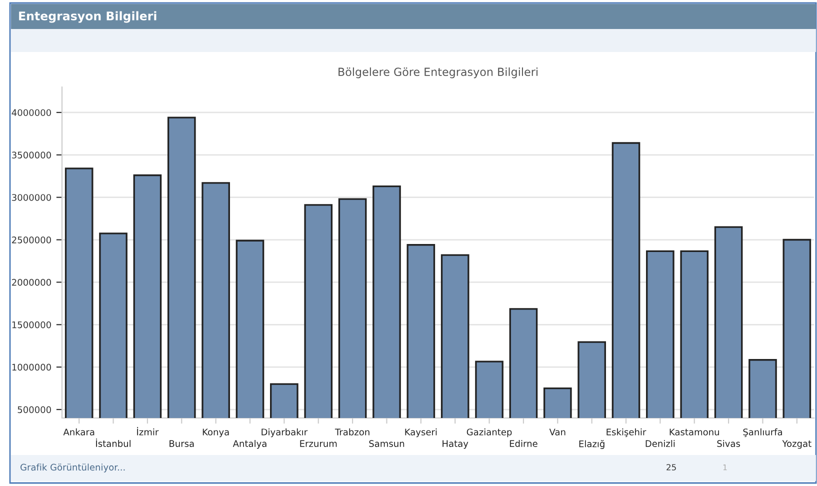 The height and width of the screenshot is (486, 817). What do you see at coordinates (797, 444) in the screenshot?
I see `x-tick-label: Yozgat` at bounding box center [797, 444].